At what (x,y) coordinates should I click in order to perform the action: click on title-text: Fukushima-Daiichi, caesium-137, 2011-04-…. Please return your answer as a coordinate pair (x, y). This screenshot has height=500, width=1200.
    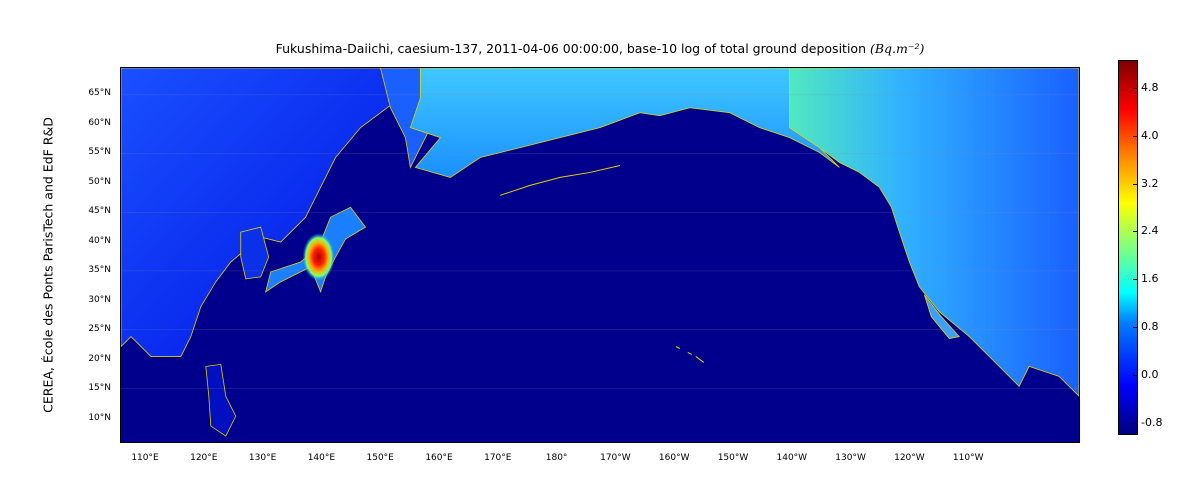
    Looking at the image, I should click on (570, 48).